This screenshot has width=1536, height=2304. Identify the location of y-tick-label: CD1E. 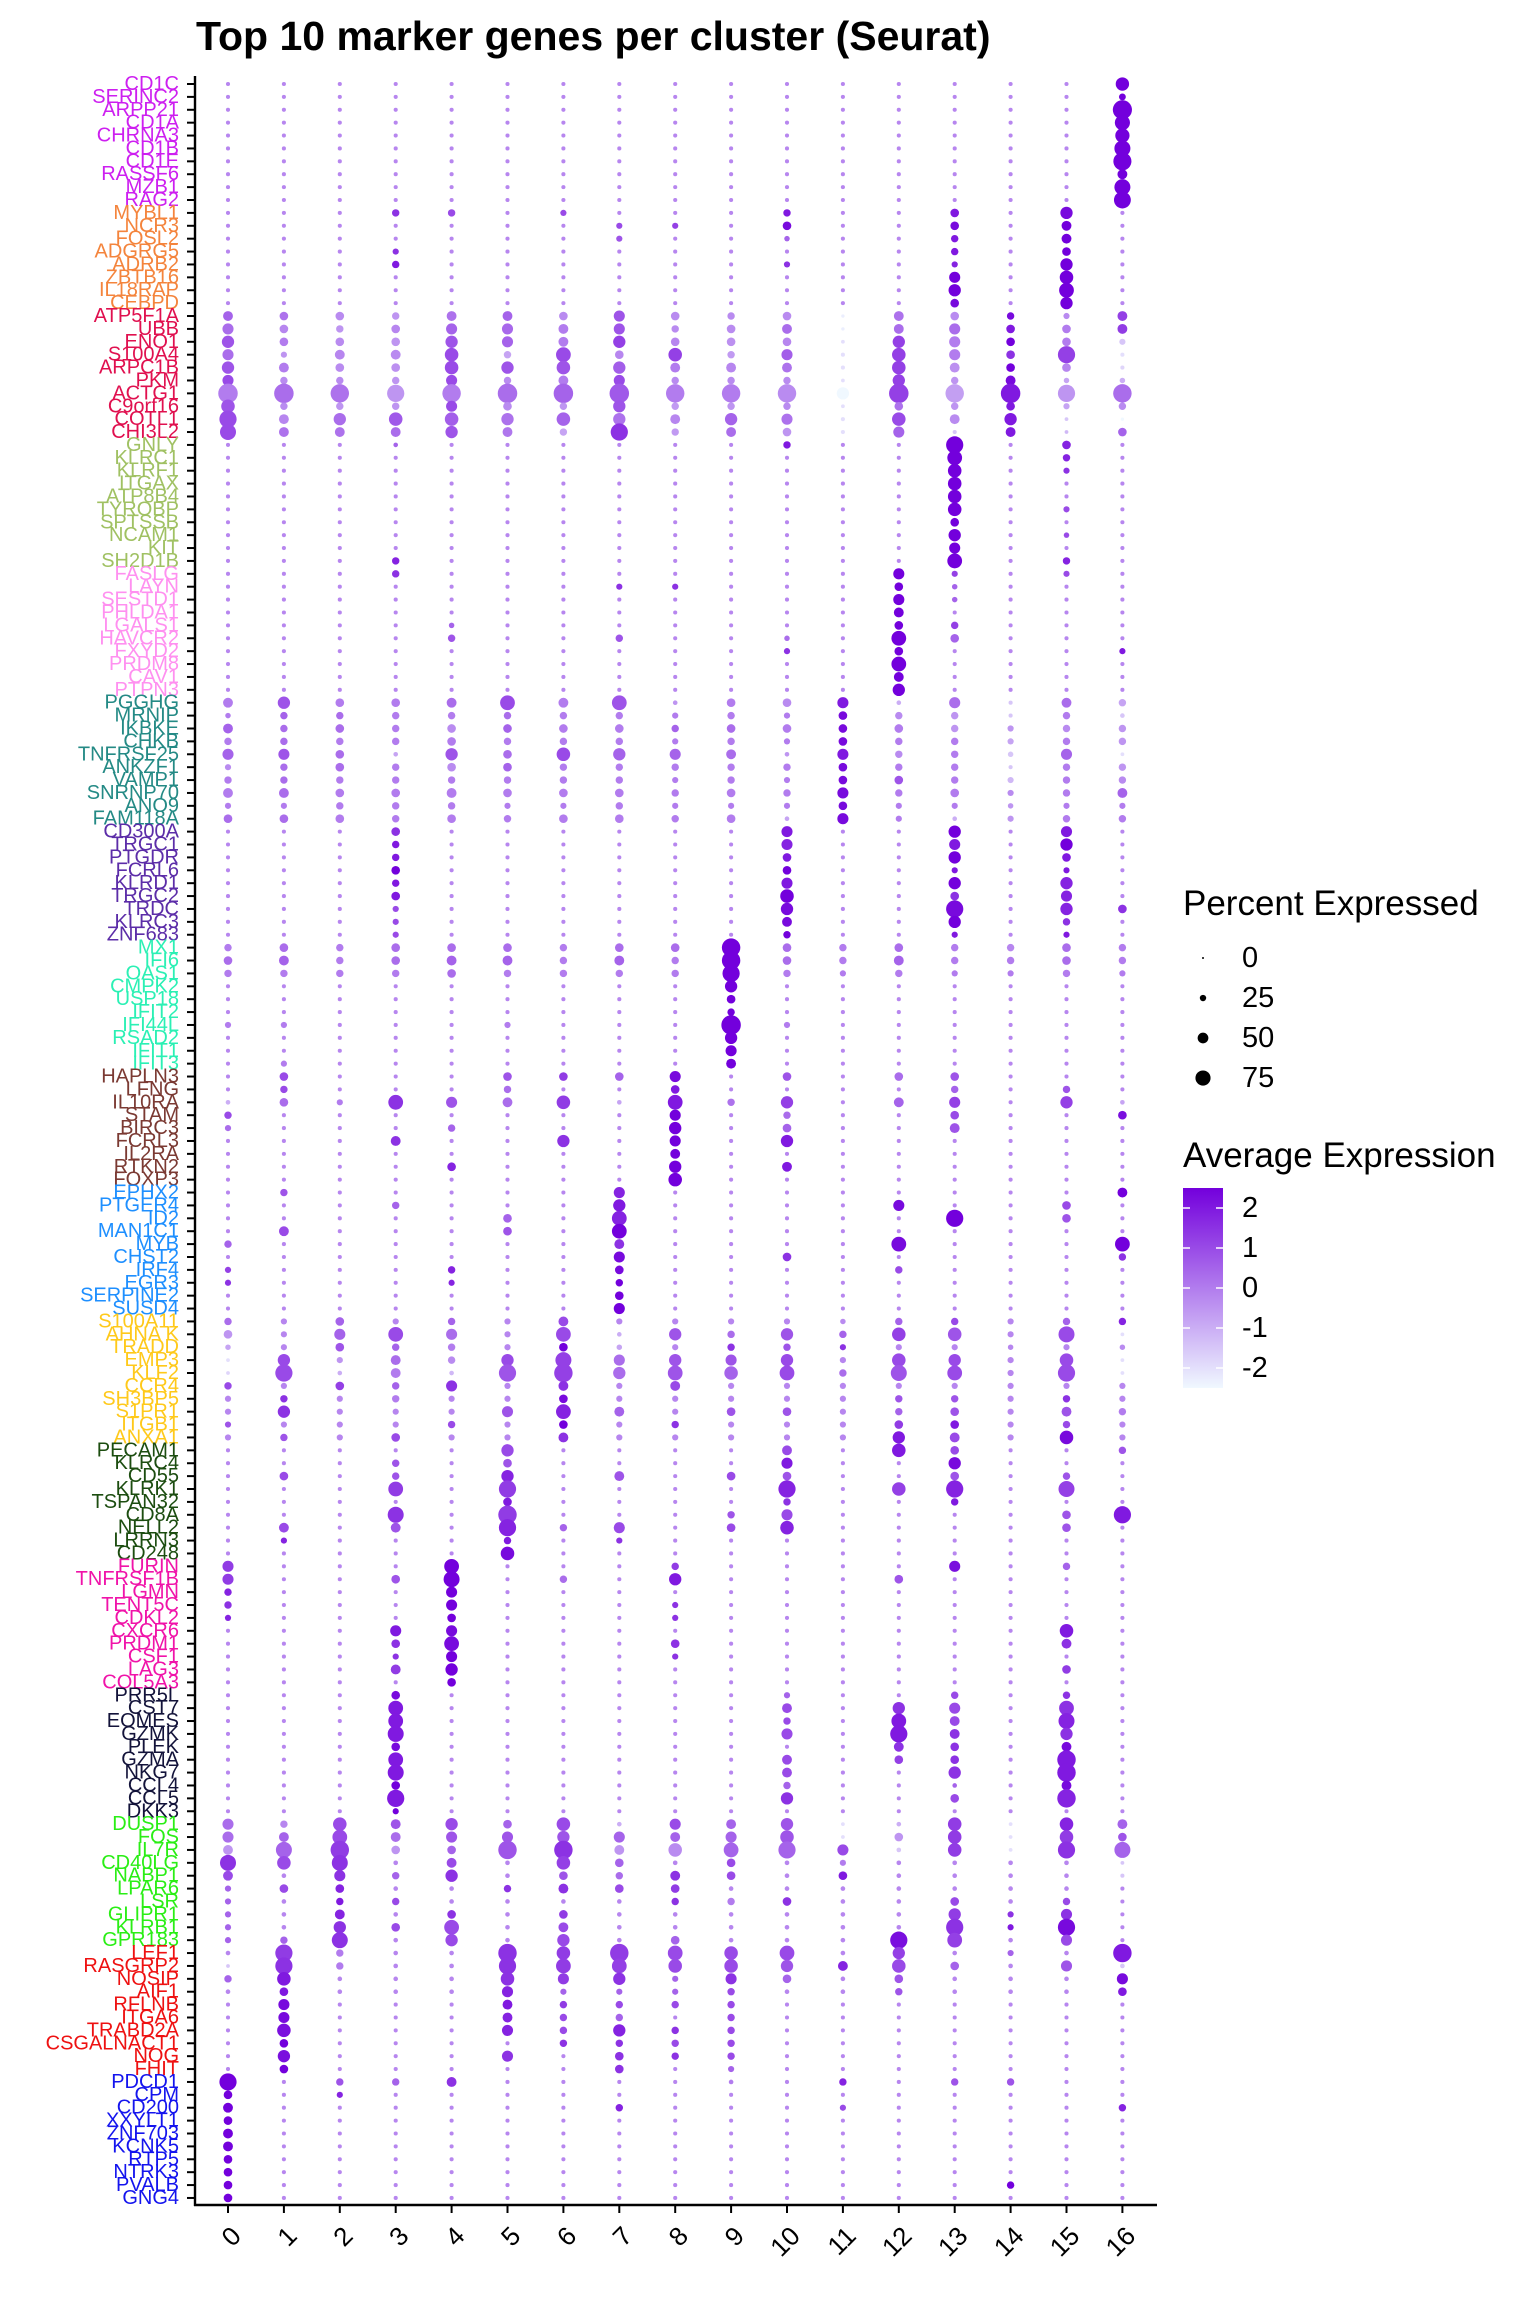
(152, 161).